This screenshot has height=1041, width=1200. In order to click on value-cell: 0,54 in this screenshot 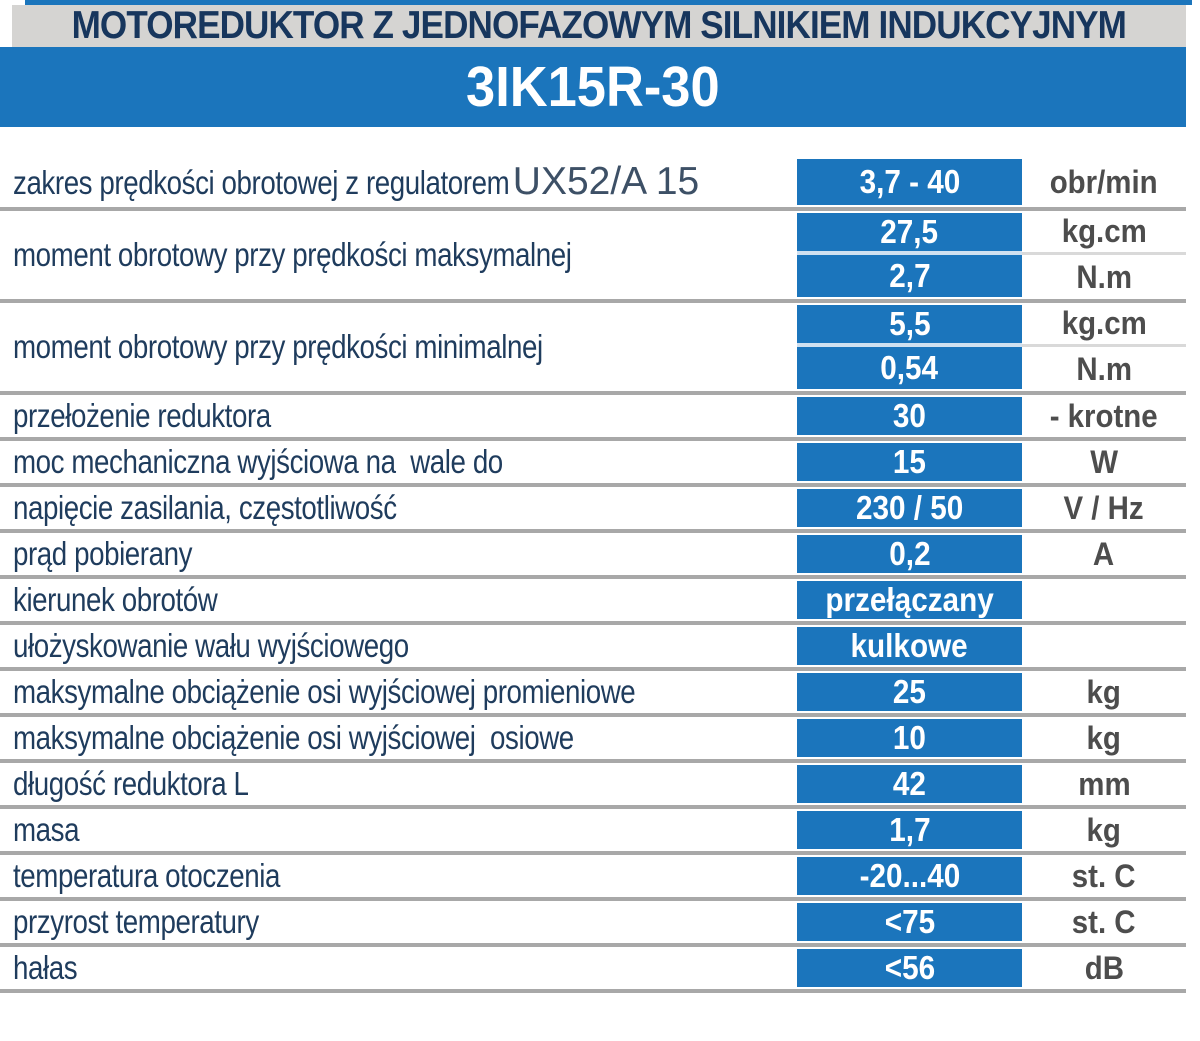, I will do `click(909, 368)`.